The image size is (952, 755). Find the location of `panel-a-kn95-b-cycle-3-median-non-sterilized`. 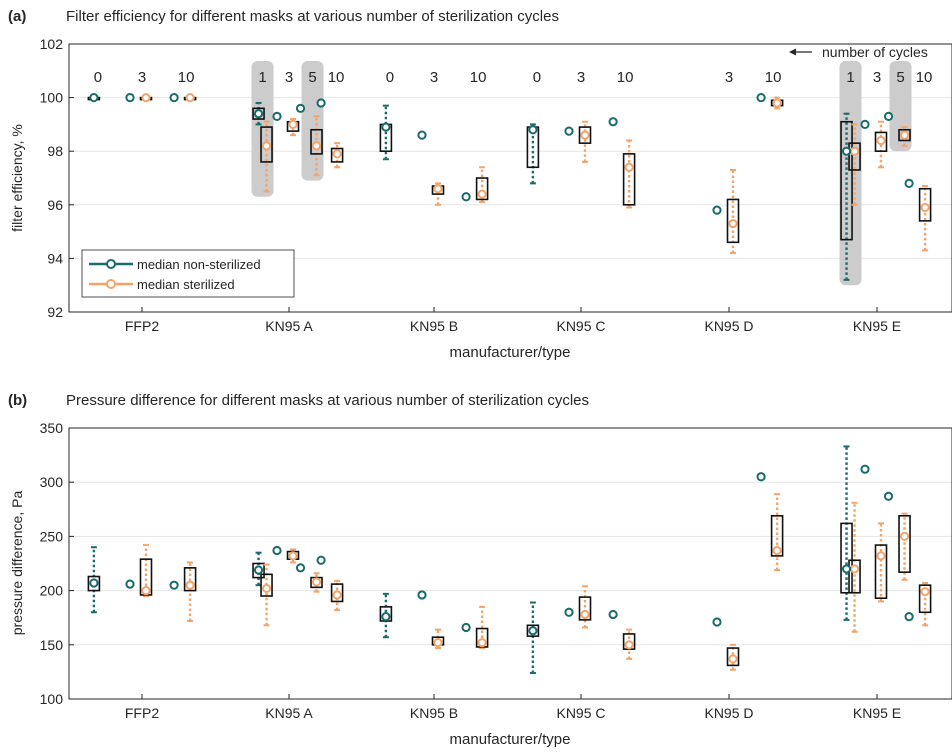

panel-a-kn95-b-cycle-3-median-non-sterilized is located at coordinates (422, 135).